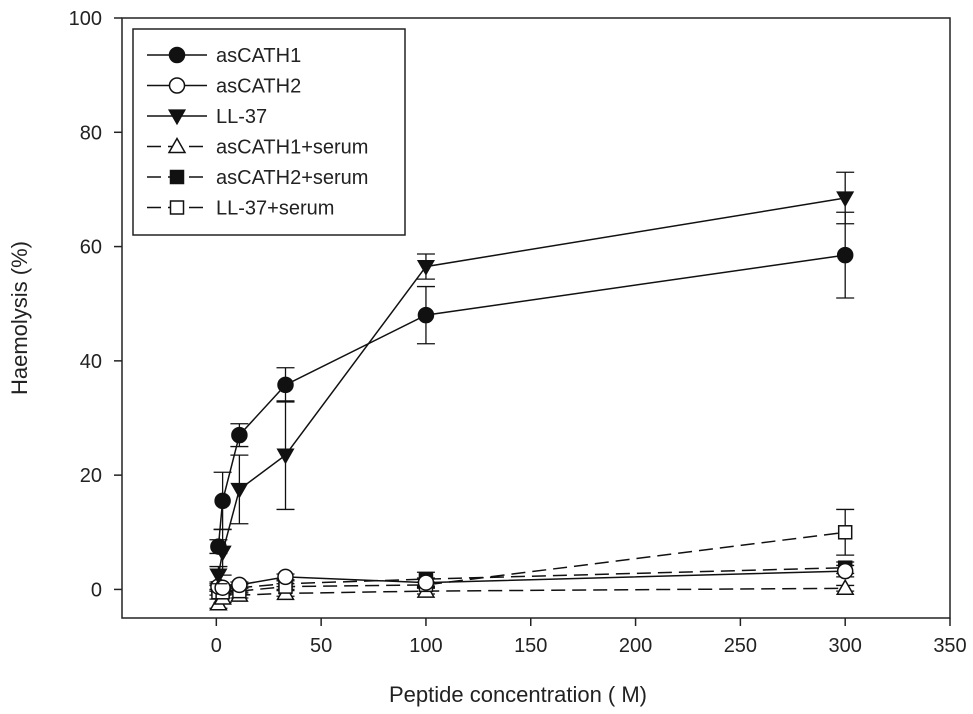  Describe the element at coordinates (96, 590) in the screenshot. I see `y-tick-label: 0` at that location.